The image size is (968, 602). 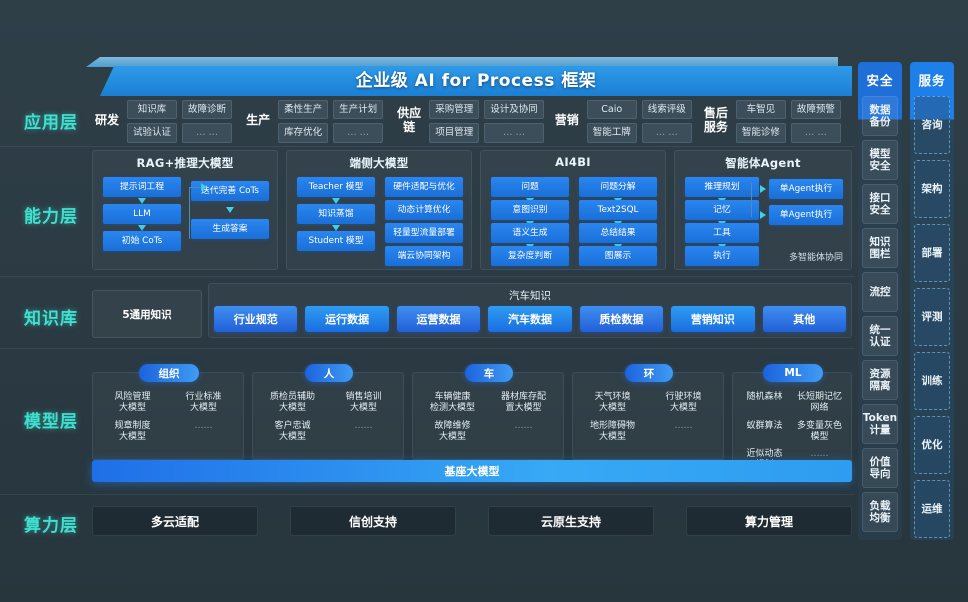 I want to click on app-cell: 库存优化, so click(x=303, y=133).